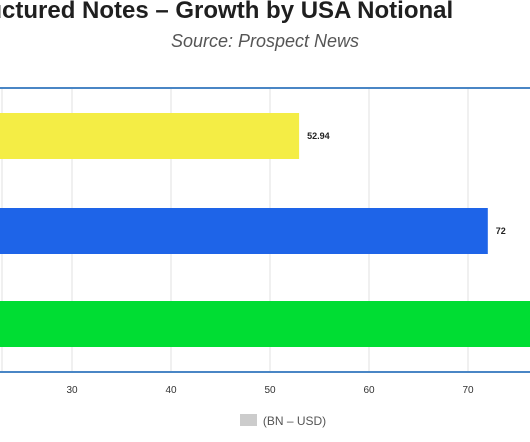 This screenshot has width=530, height=442. What do you see at coordinates (468, 390) in the screenshot?
I see `x-tick-label: 70` at bounding box center [468, 390].